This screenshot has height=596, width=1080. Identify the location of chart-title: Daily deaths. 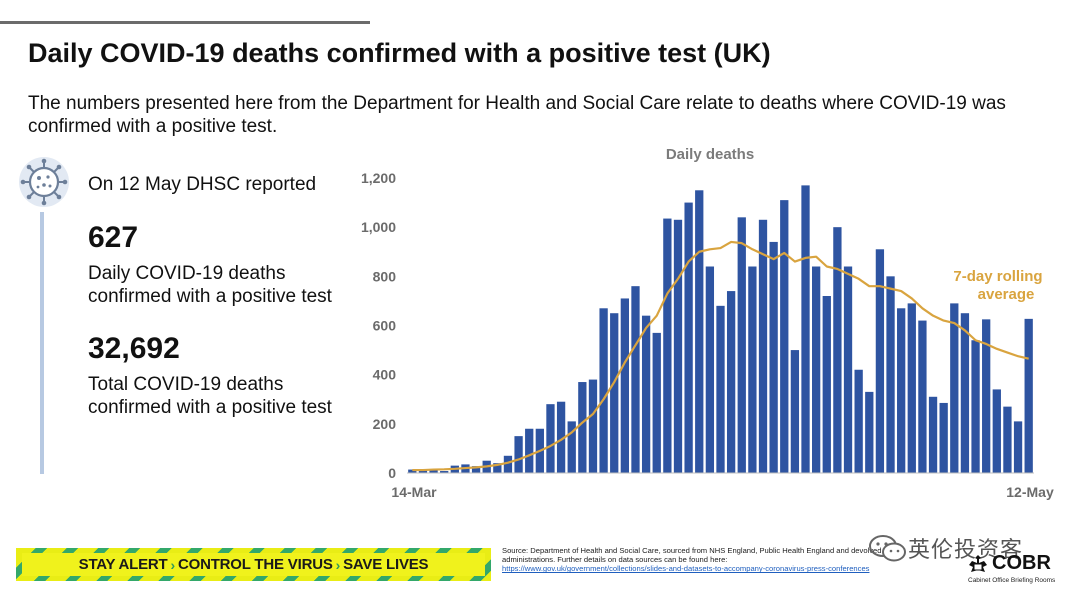
(710, 154).